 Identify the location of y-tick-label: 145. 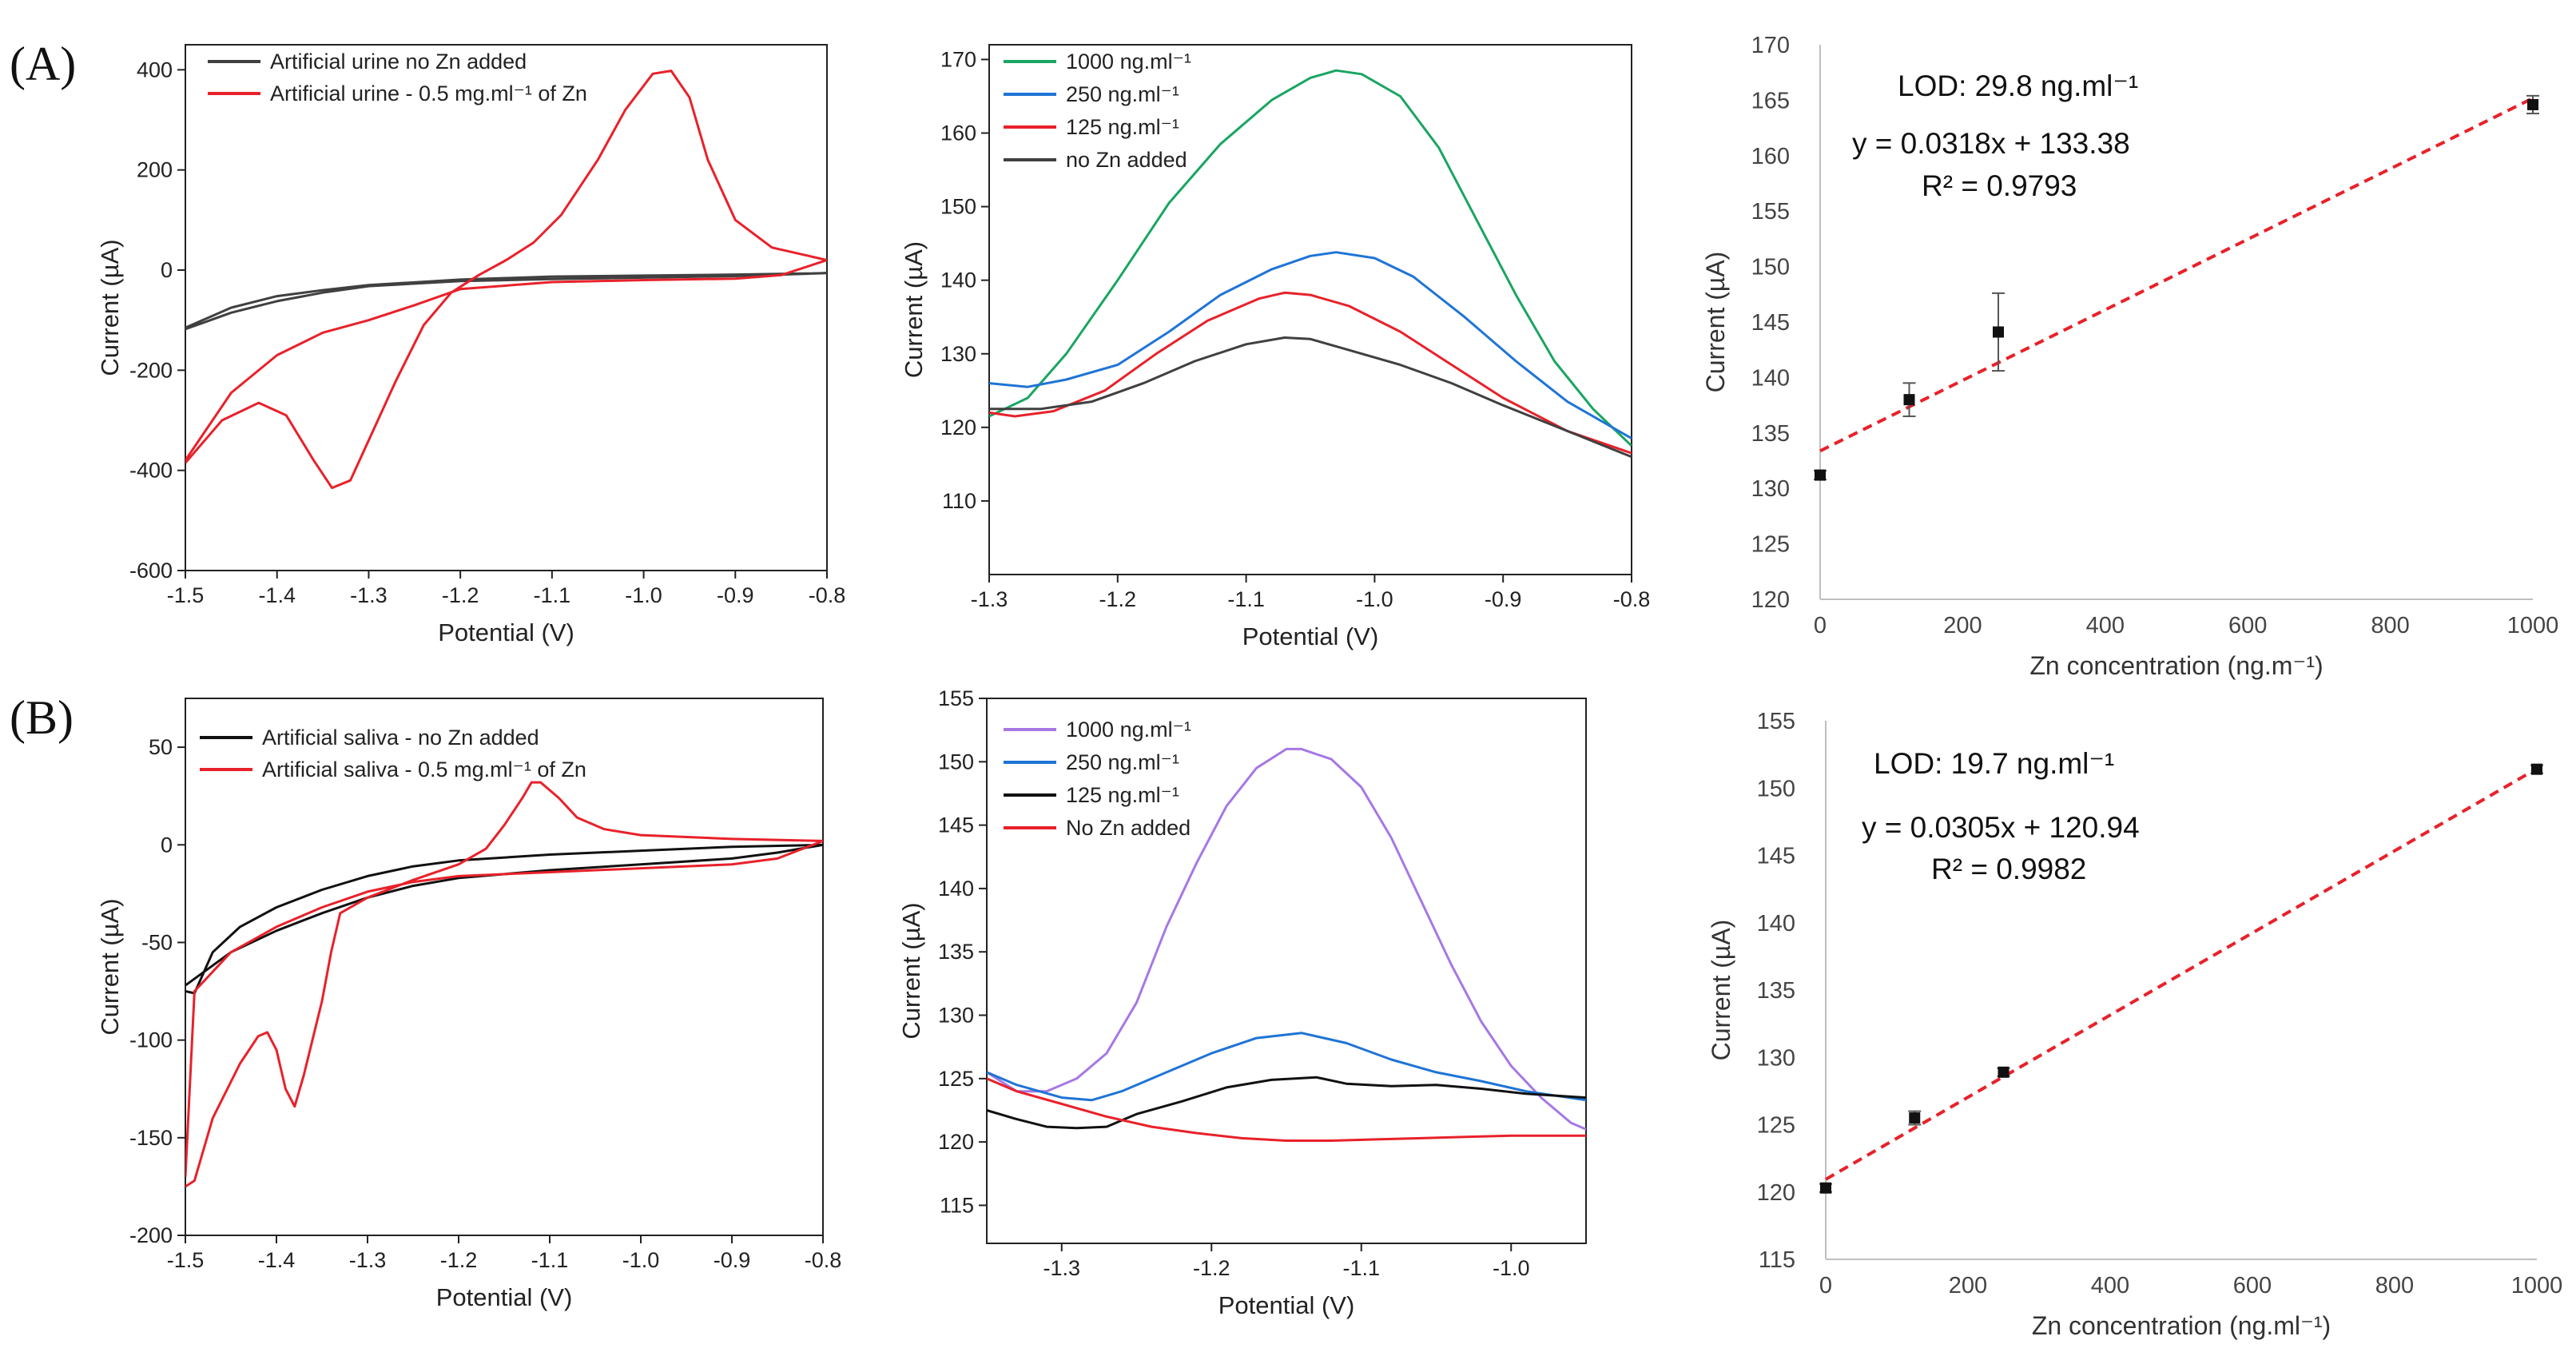
(956, 825).